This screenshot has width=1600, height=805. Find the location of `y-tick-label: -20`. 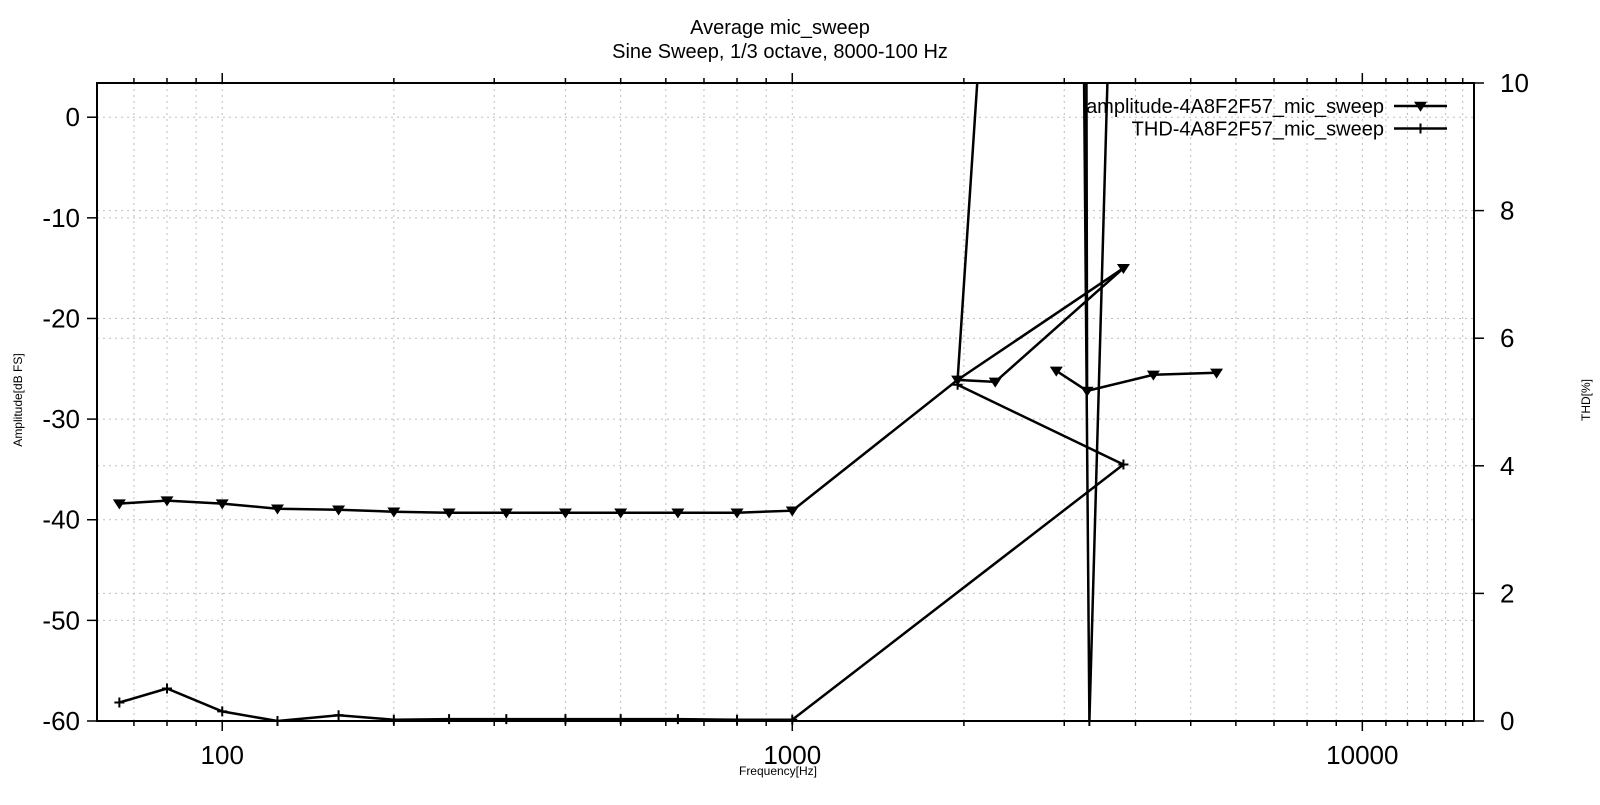

y-tick-label: -20 is located at coordinates (61, 318).